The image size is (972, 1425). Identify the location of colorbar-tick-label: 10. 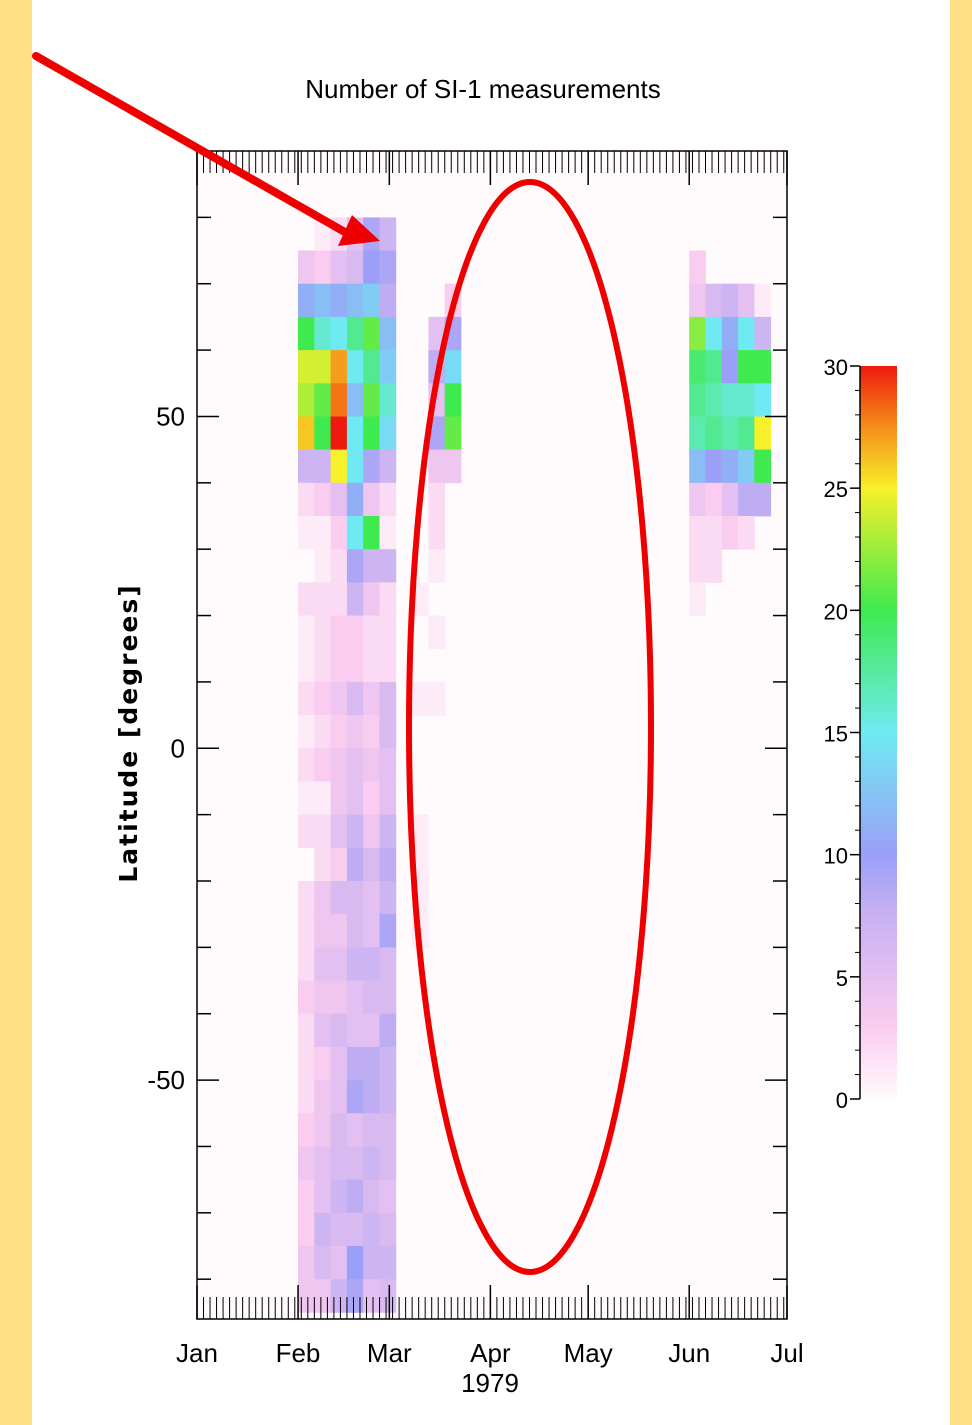
(836, 856).